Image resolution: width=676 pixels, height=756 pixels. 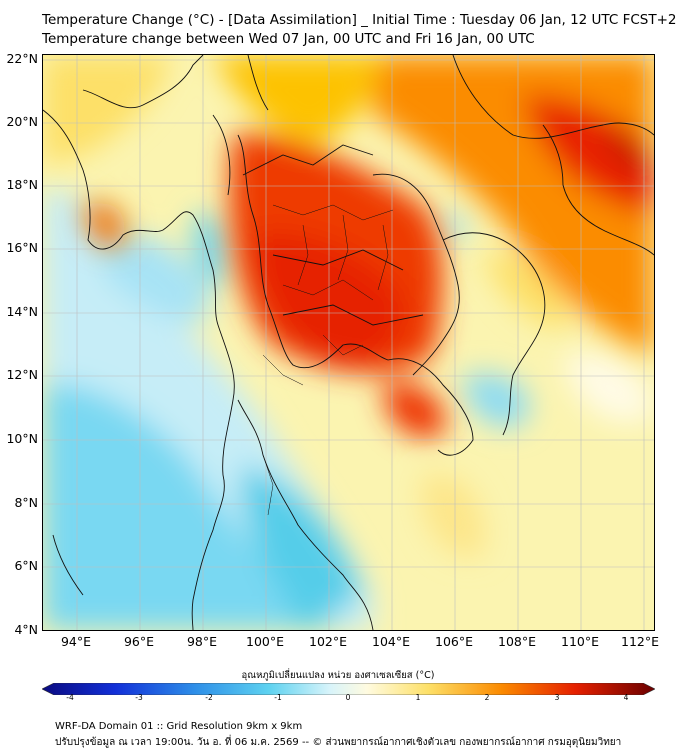 What do you see at coordinates (22, 58) in the screenshot?
I see `lat-label-22n: 22°N` at bounding box center [22, 58].